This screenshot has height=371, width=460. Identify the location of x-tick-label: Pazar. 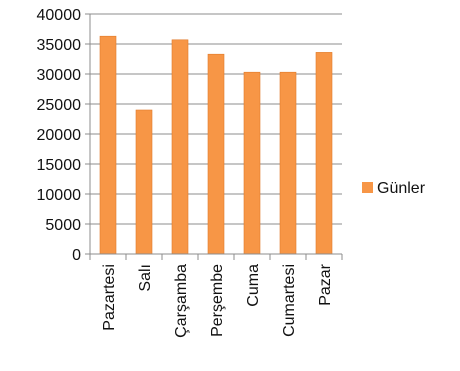
(325, 284).